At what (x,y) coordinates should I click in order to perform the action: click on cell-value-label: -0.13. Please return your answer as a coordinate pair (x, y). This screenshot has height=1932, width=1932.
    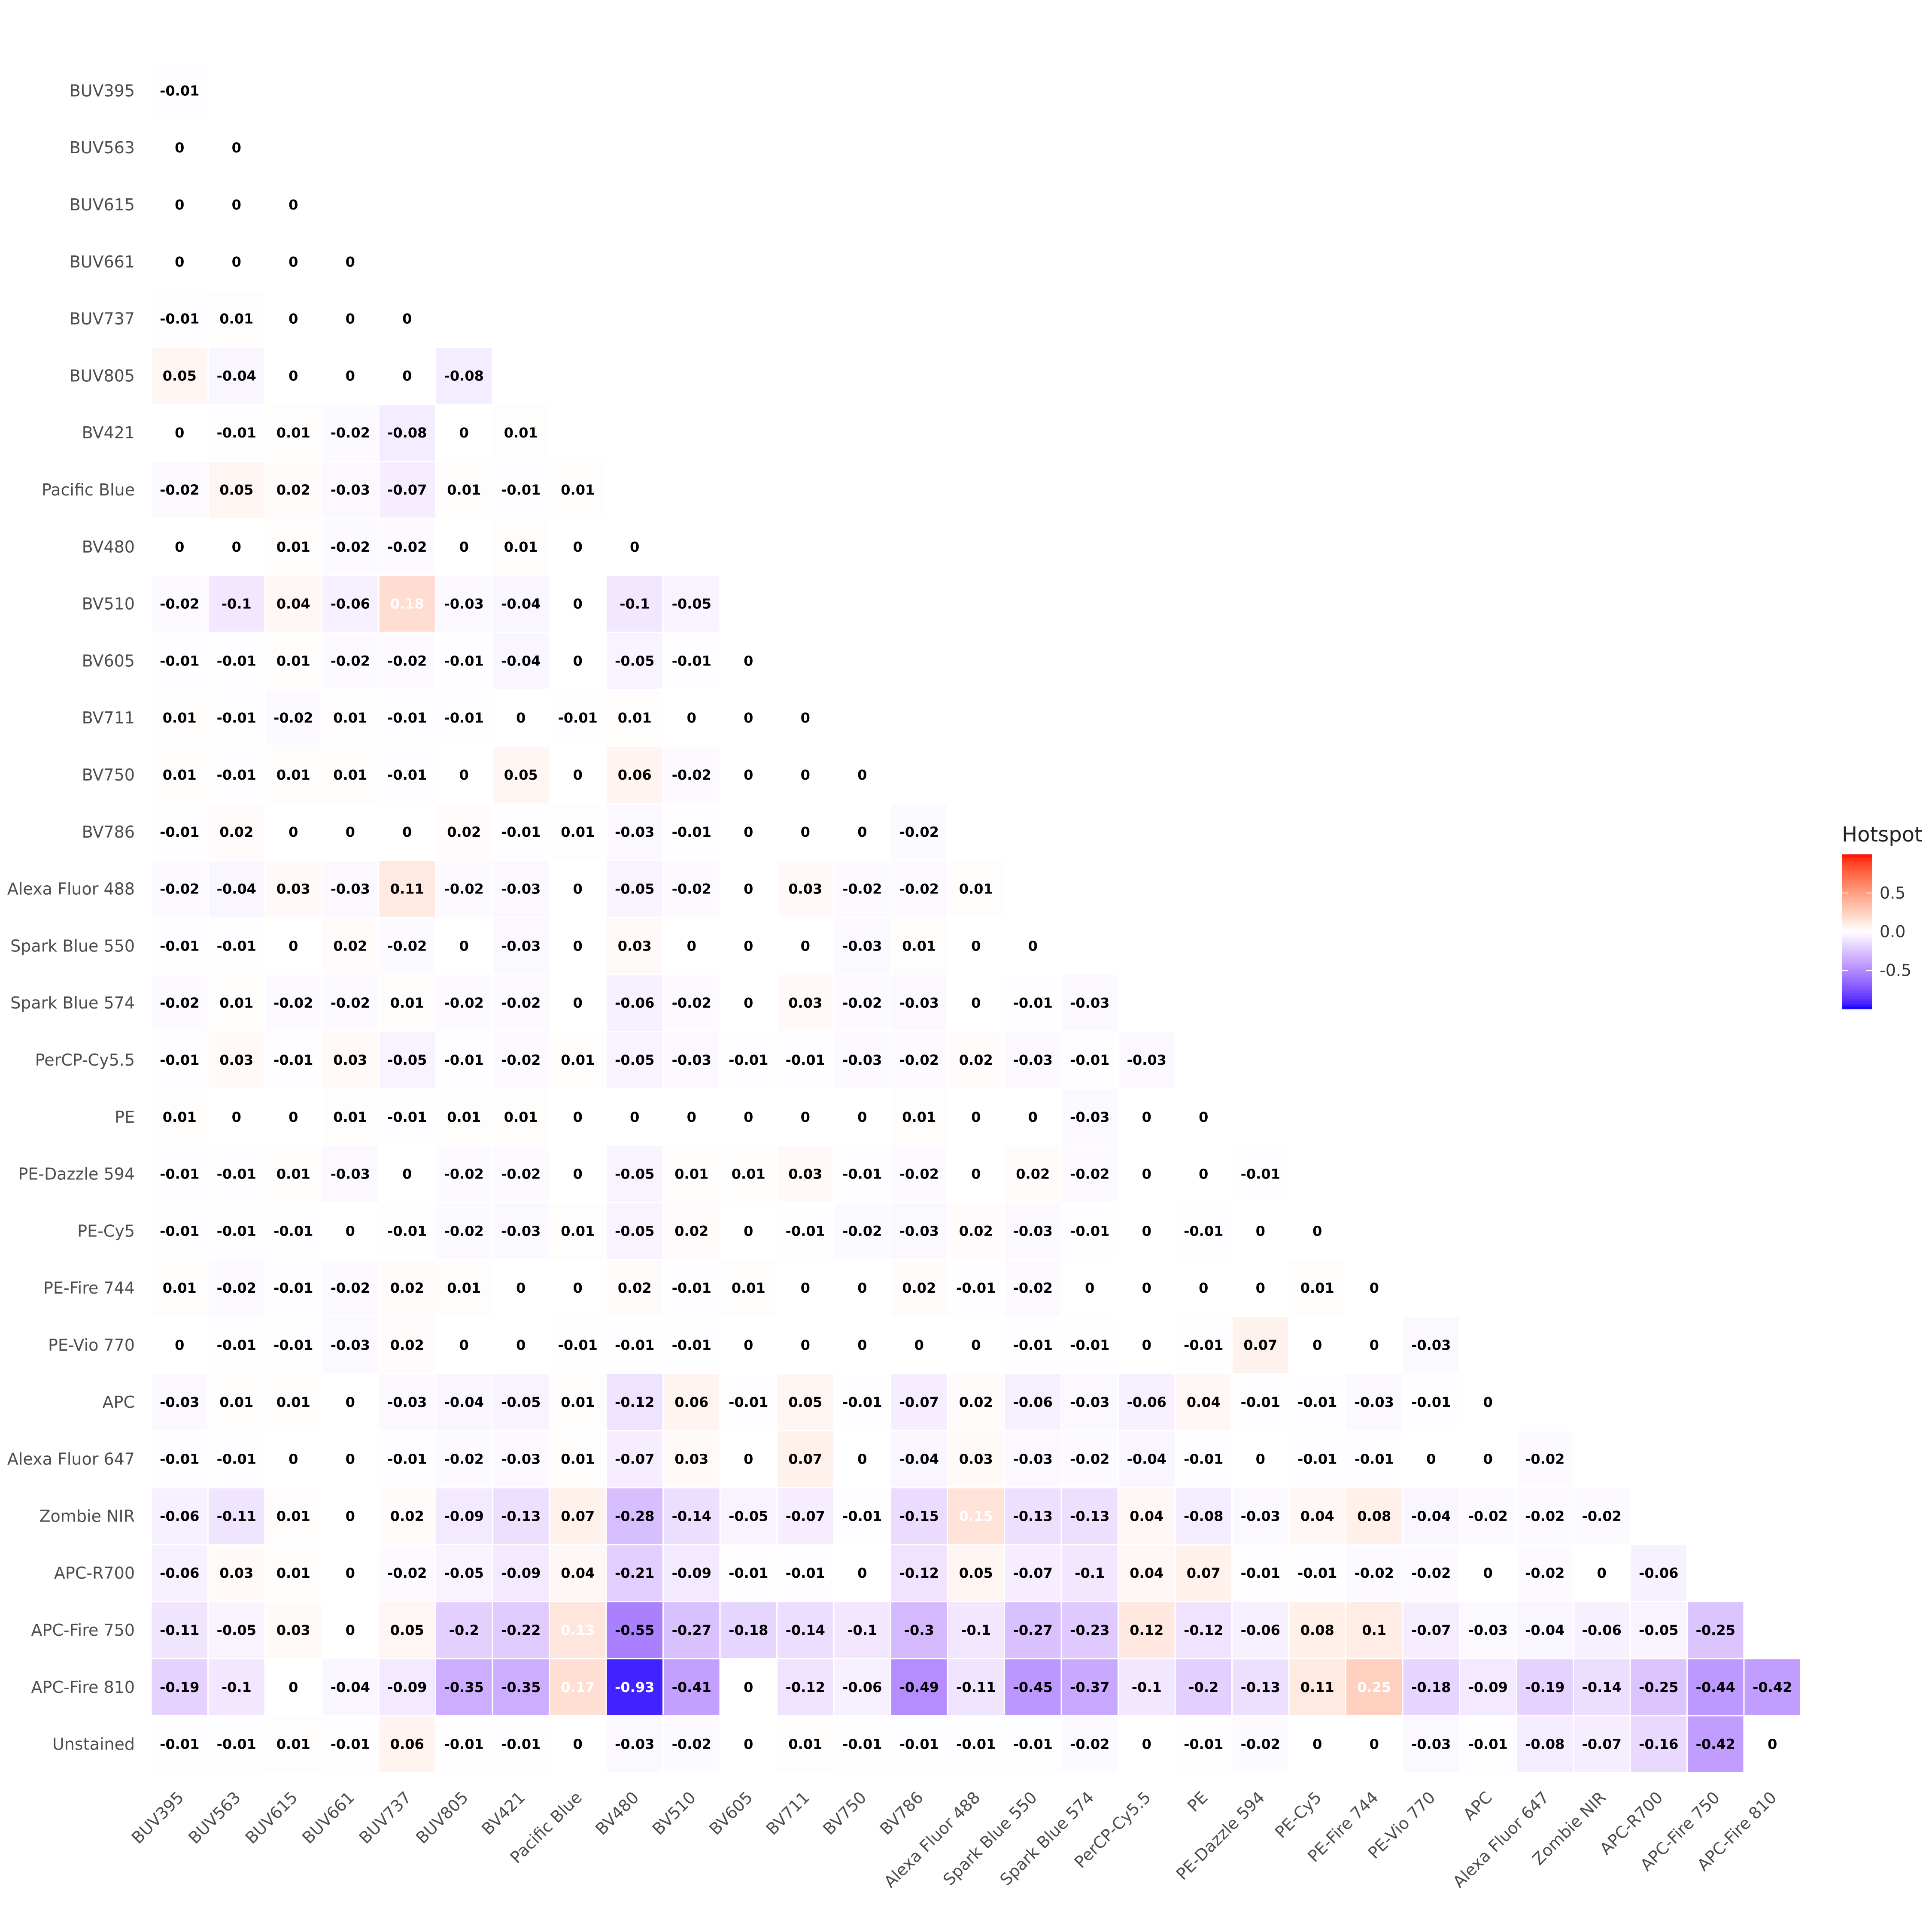
    Looking at the image, I should click on (521, 1516).